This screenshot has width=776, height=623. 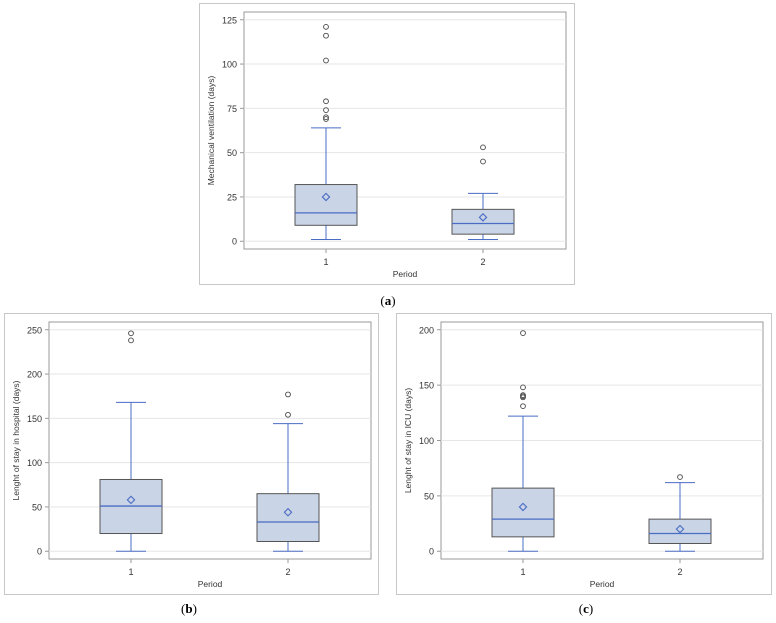 I want to click on y-tick-label: 125, so click(x=229, y=20).